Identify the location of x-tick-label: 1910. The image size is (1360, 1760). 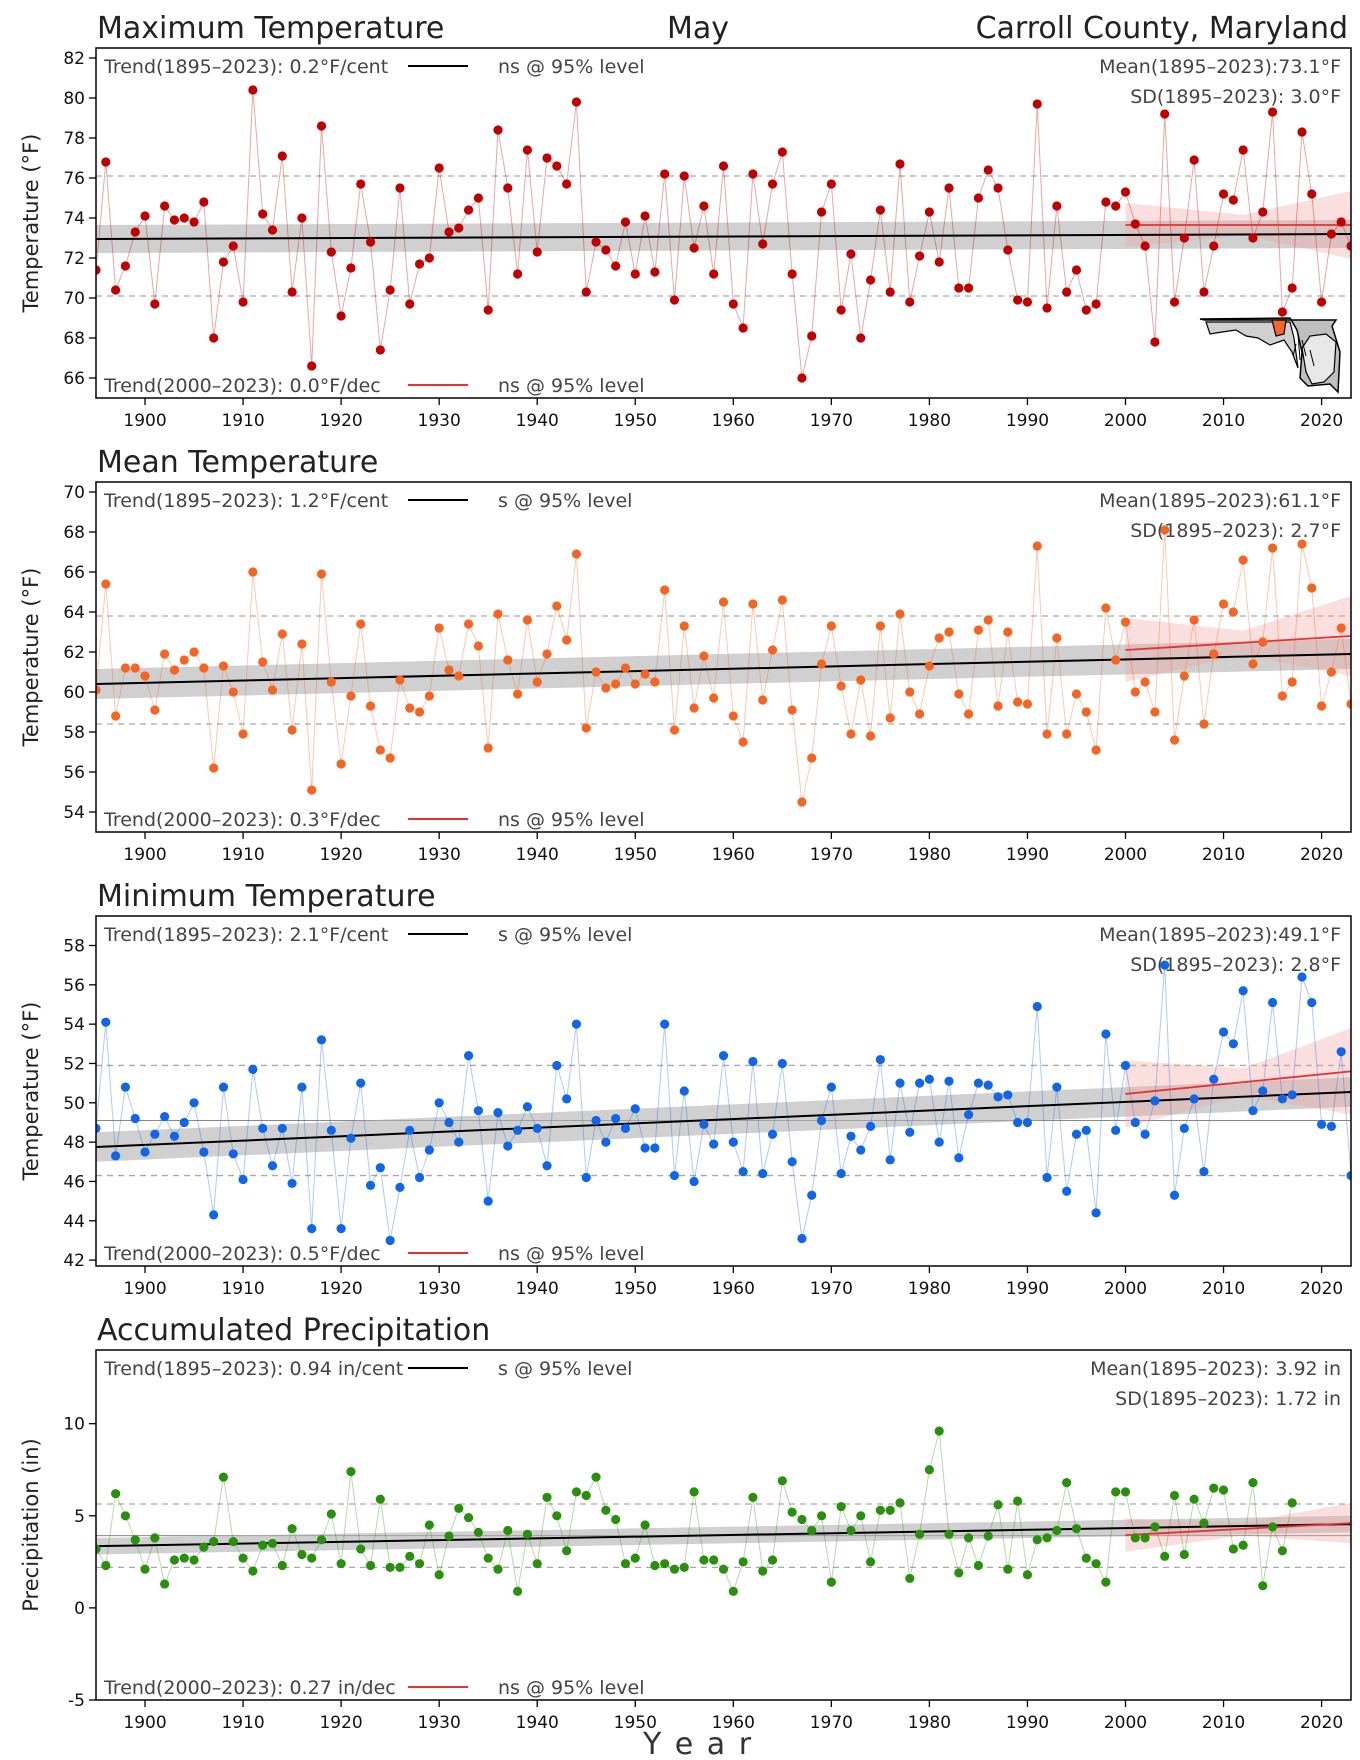
(242, 1723).